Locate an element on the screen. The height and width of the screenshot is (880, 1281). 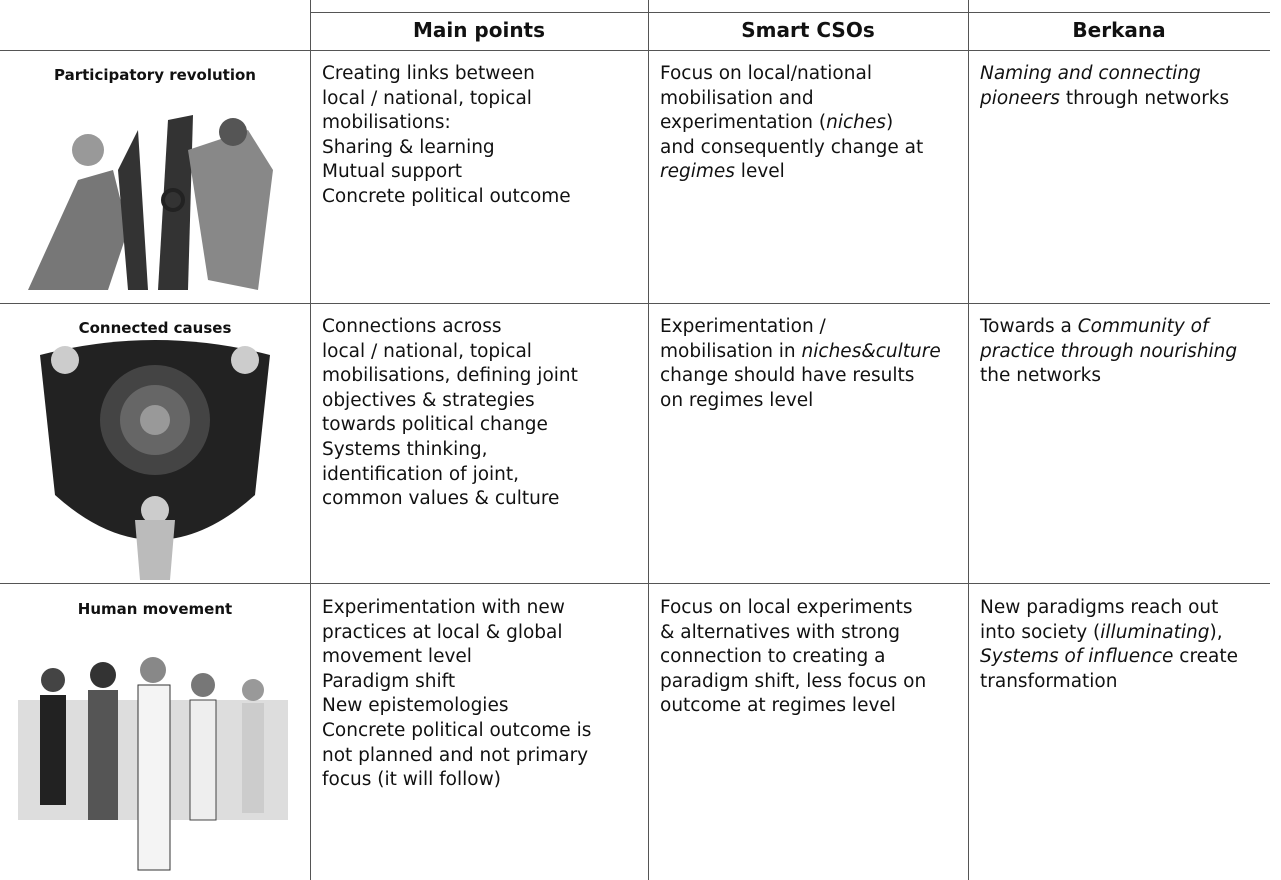
text-line: mobilisation in niches&culture is located at coordinates (812, 352).